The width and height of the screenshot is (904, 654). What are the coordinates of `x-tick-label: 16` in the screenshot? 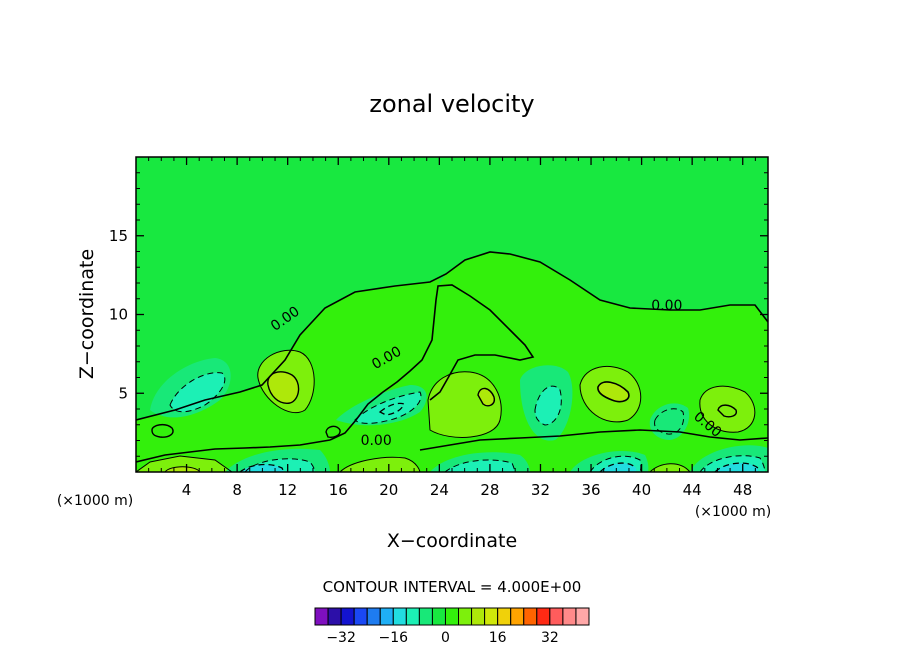 It's located at (338, 490).